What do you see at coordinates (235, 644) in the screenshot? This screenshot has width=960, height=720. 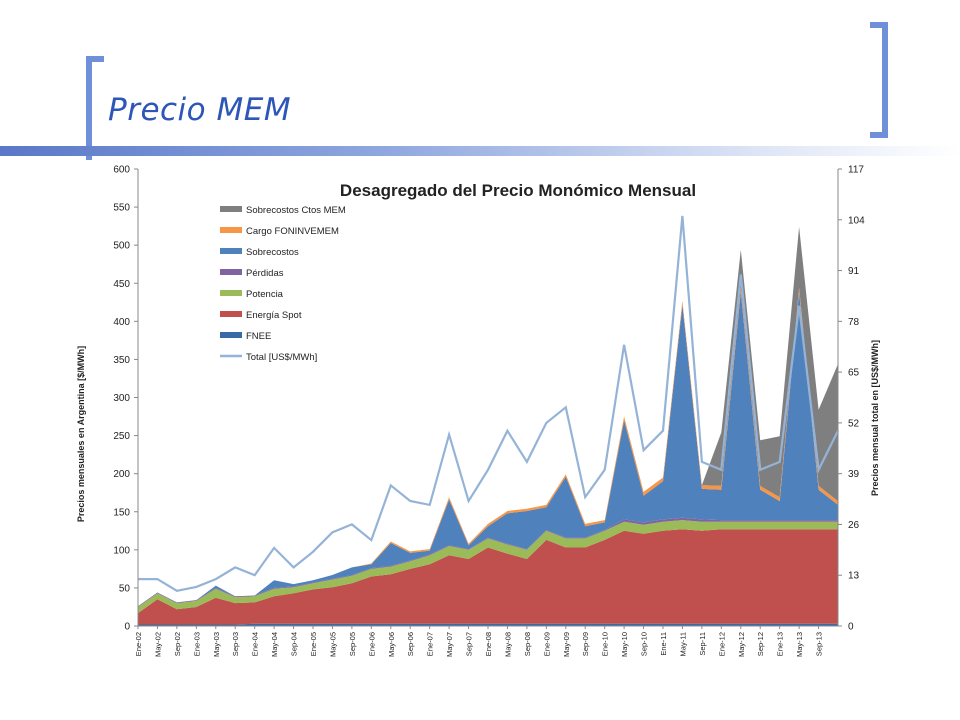 I see `x-tick-label: Sep-03` at bounding box center [235, 644].